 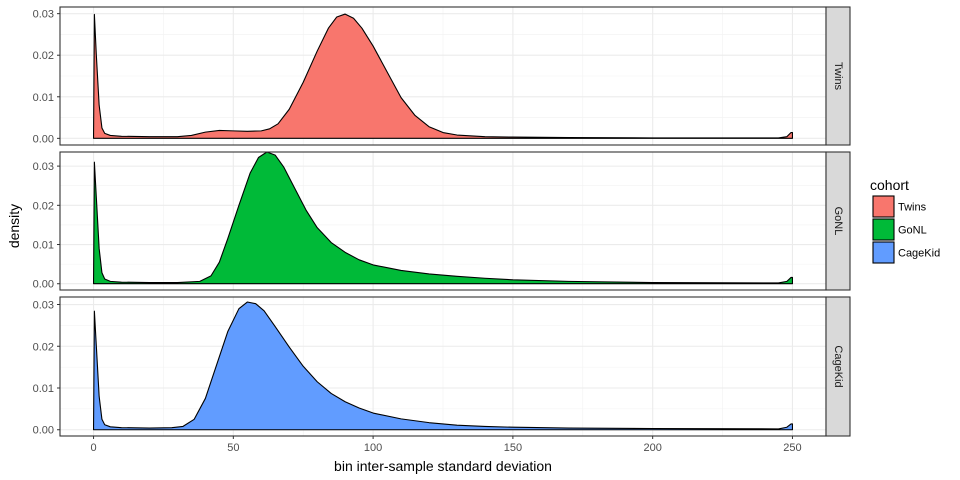 I want to click on facet-label-gonl: GoNL, so click(x=838, y=221).